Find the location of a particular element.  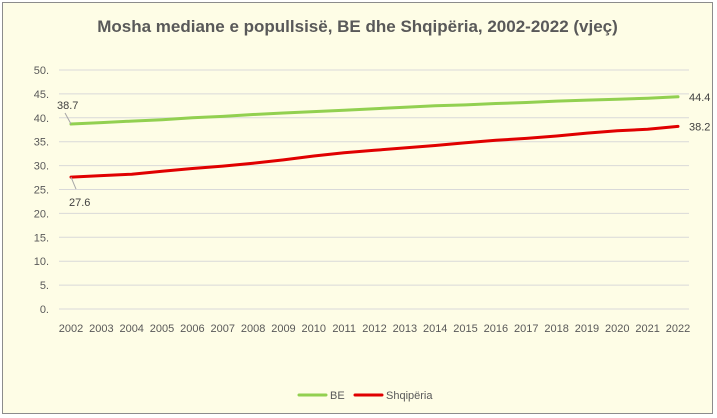

y-tick-label: 45. is located at coordinates (41, 95).